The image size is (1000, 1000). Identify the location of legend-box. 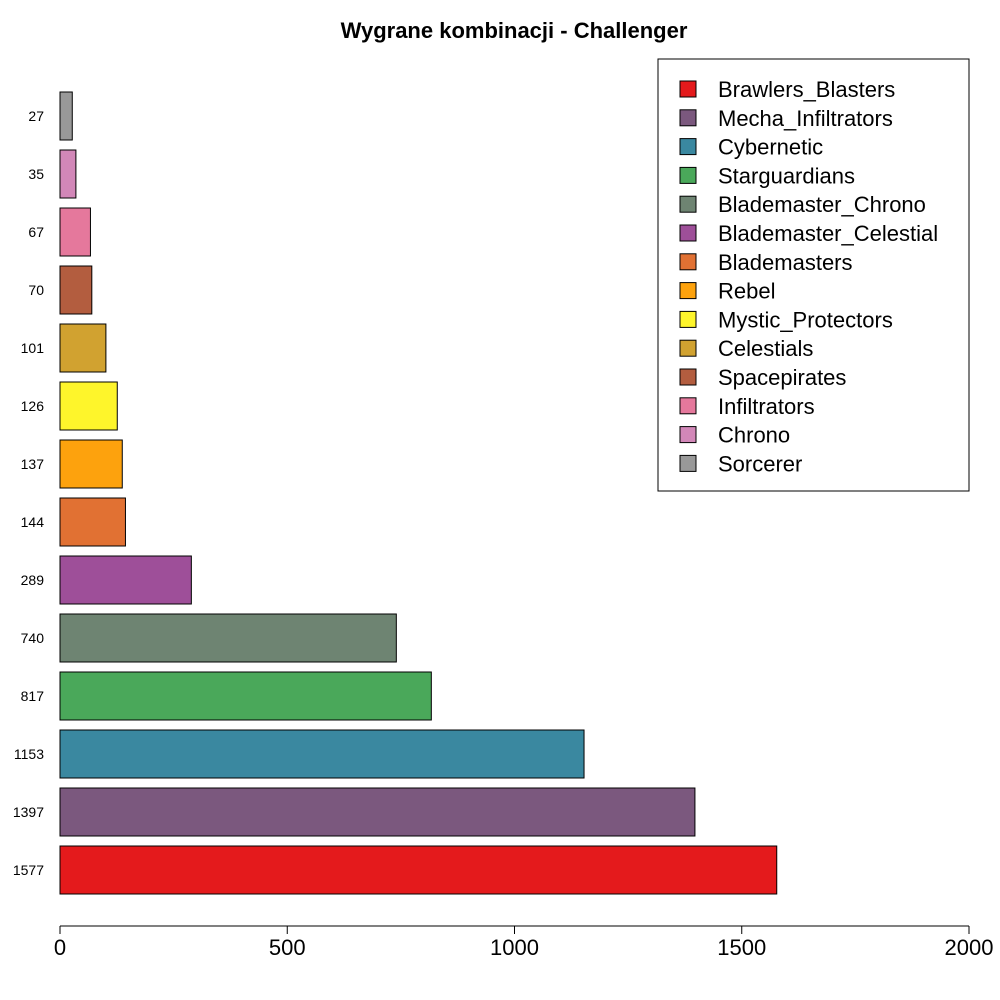
(813, 275).